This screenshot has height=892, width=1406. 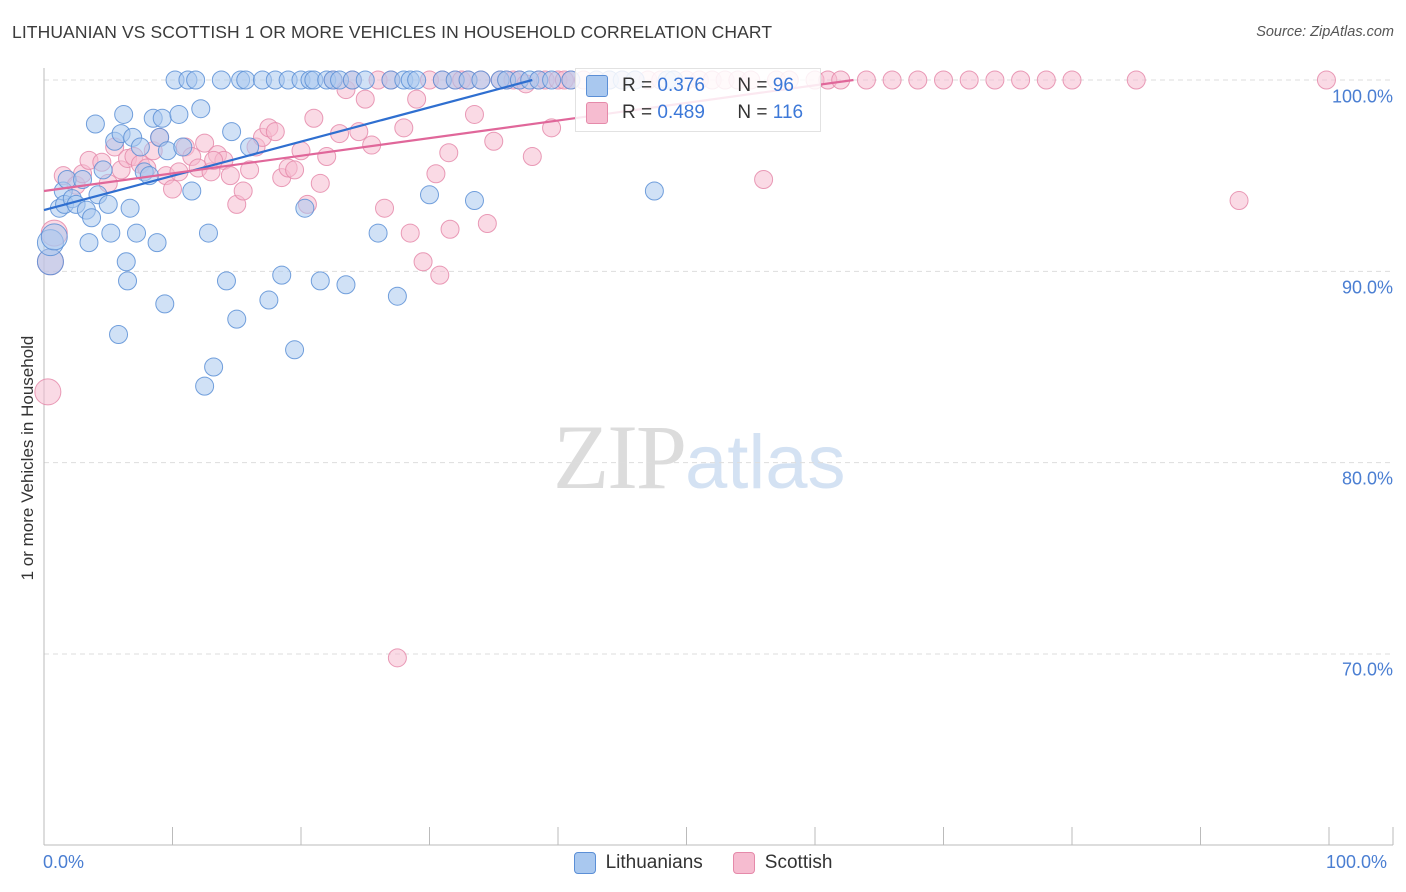 I want to click on n-value: 116, so click(x=788, y=112).